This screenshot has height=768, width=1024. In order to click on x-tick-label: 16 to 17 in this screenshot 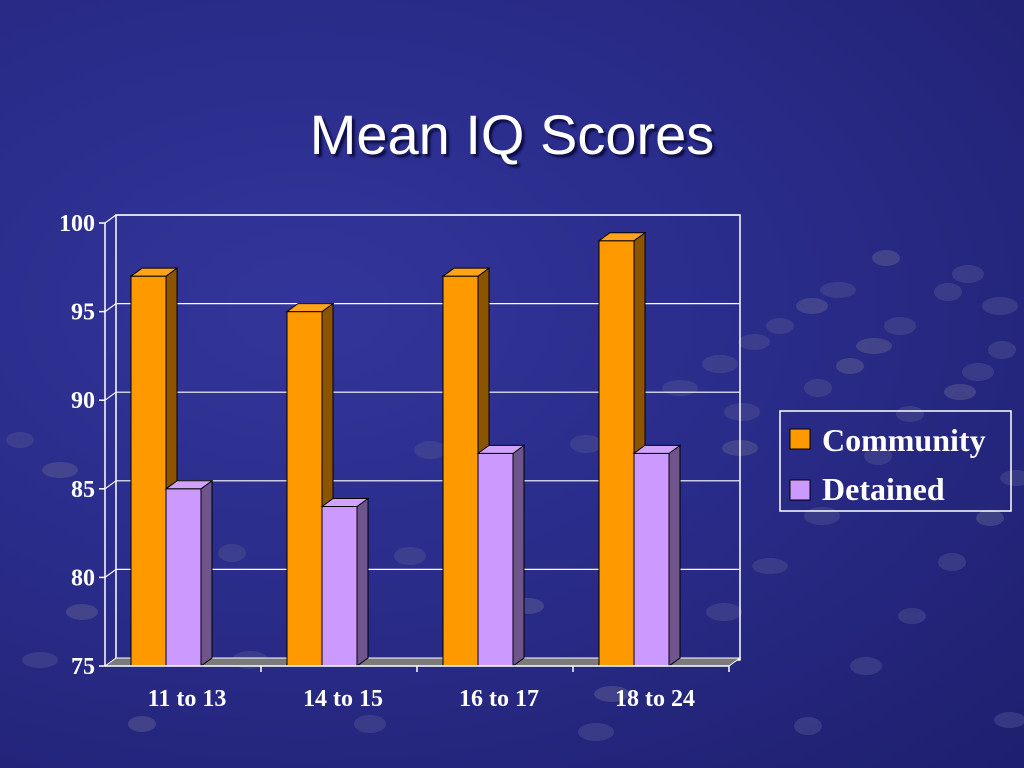, I will do `click(499, 699)`.